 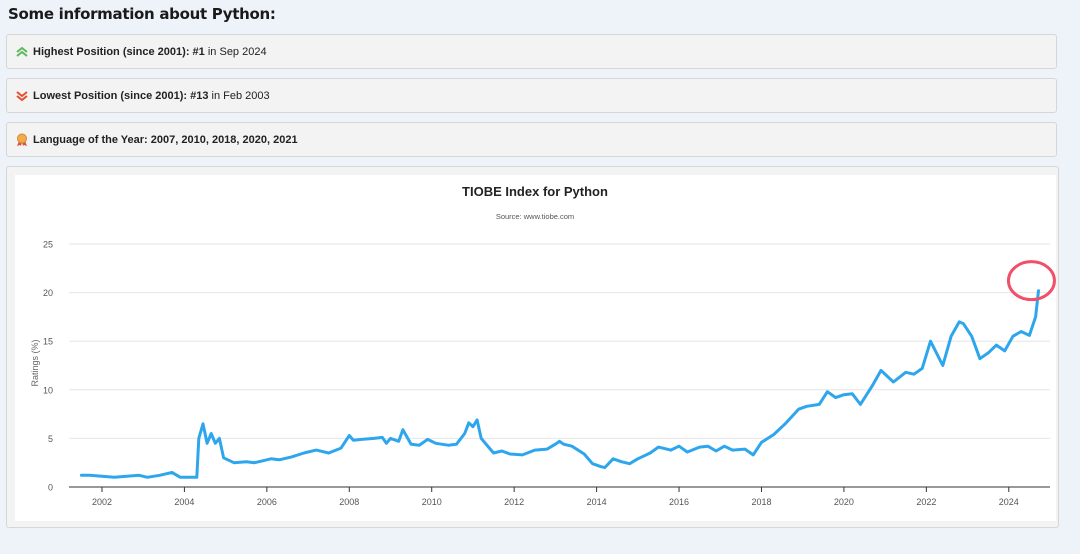 I want to click on x-tick-label: 2006, so click(x=267, y=502).